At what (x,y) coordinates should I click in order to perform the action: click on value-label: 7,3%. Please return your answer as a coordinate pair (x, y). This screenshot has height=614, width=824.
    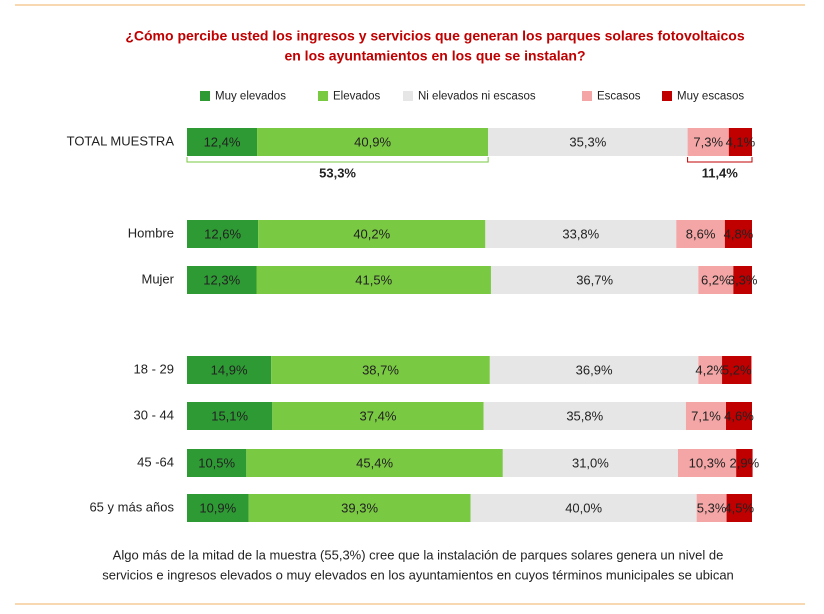
    Looking at the image, I should click on (708, 141).